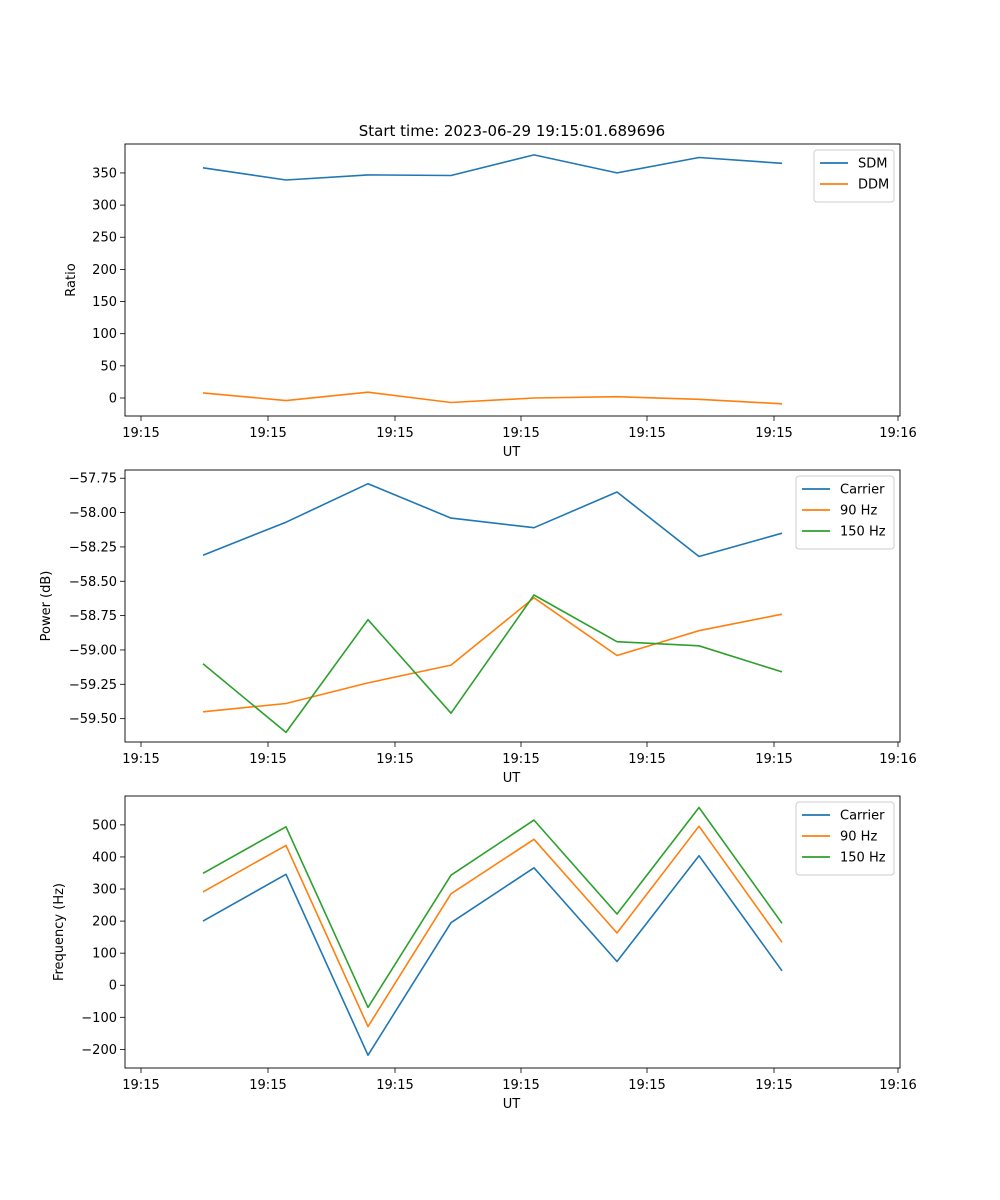  Describe the element at coordinates (93, 513) in the screenshot. I see `y-tick-label: −58.00` at that location.